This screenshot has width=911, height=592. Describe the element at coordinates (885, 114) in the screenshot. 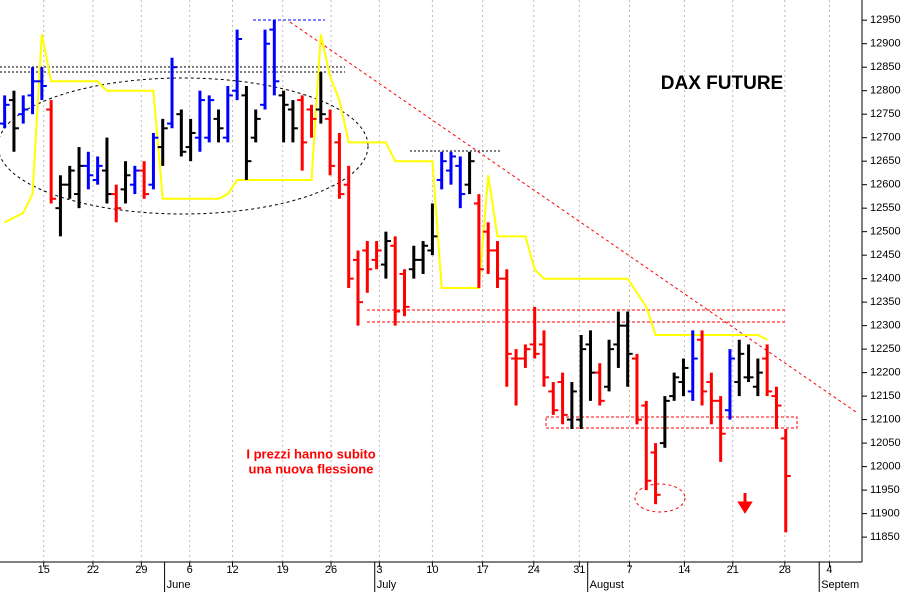

I see `y-tick-label: 12750` at that location.